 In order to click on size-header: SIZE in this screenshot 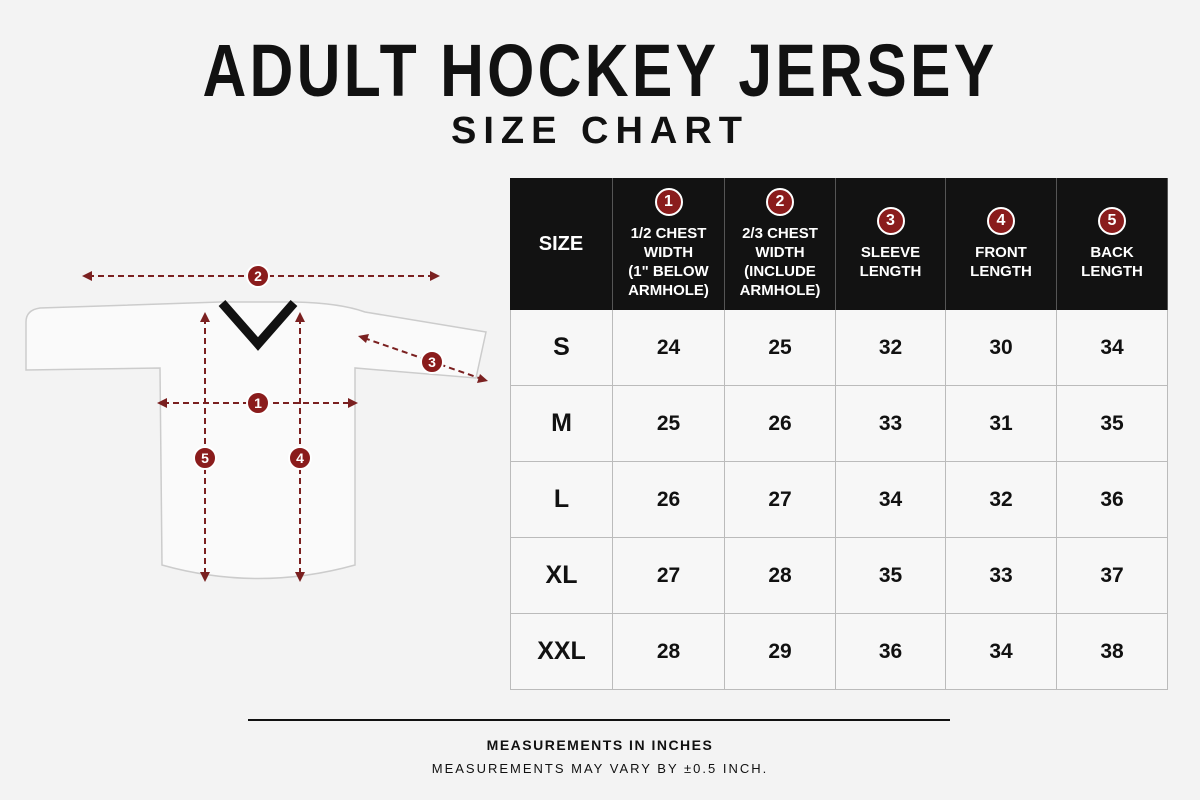, I will do `click(561, 243)`.